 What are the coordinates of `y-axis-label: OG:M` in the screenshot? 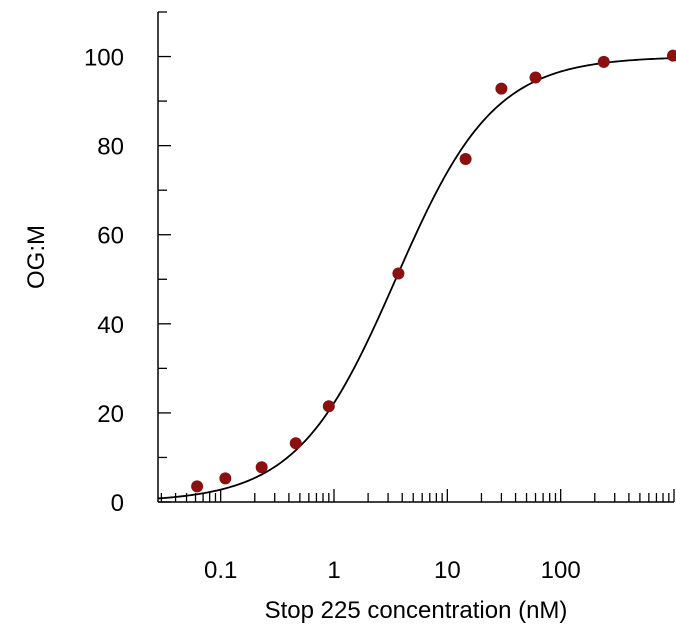 It's located at (36, 257).